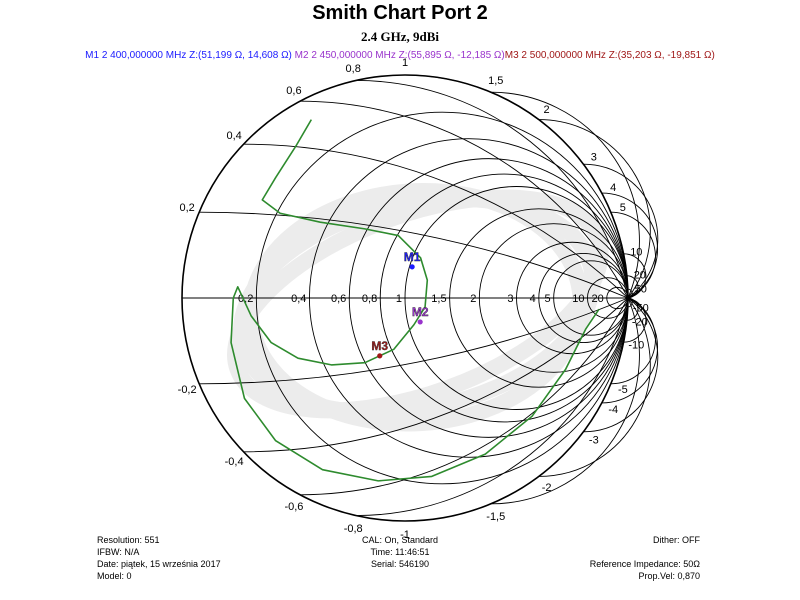  I want to click on reactance-label: -1,5, so click(495, 517).